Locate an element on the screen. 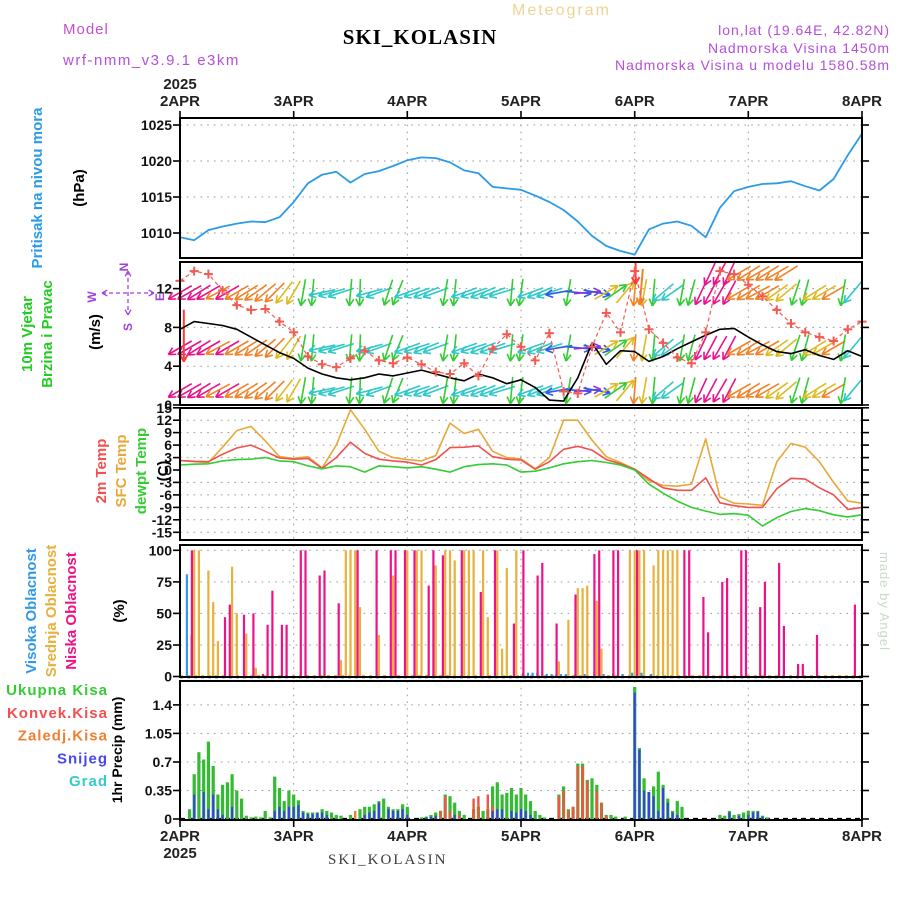  day-label-bottom: 7APR is located at coordinates (748, 836).